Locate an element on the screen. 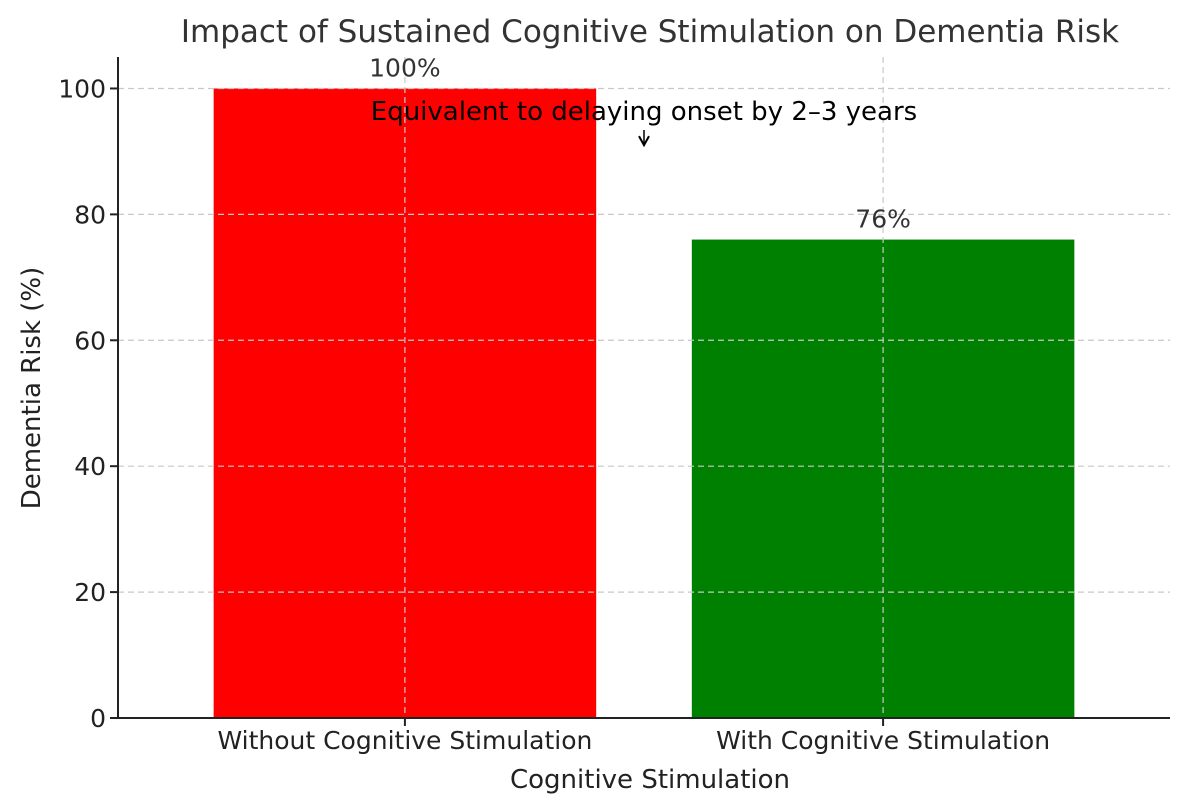 The image size is (1200, 810). x-axis-label: Cognitive Stimulation is located at coordinates (650, 780).